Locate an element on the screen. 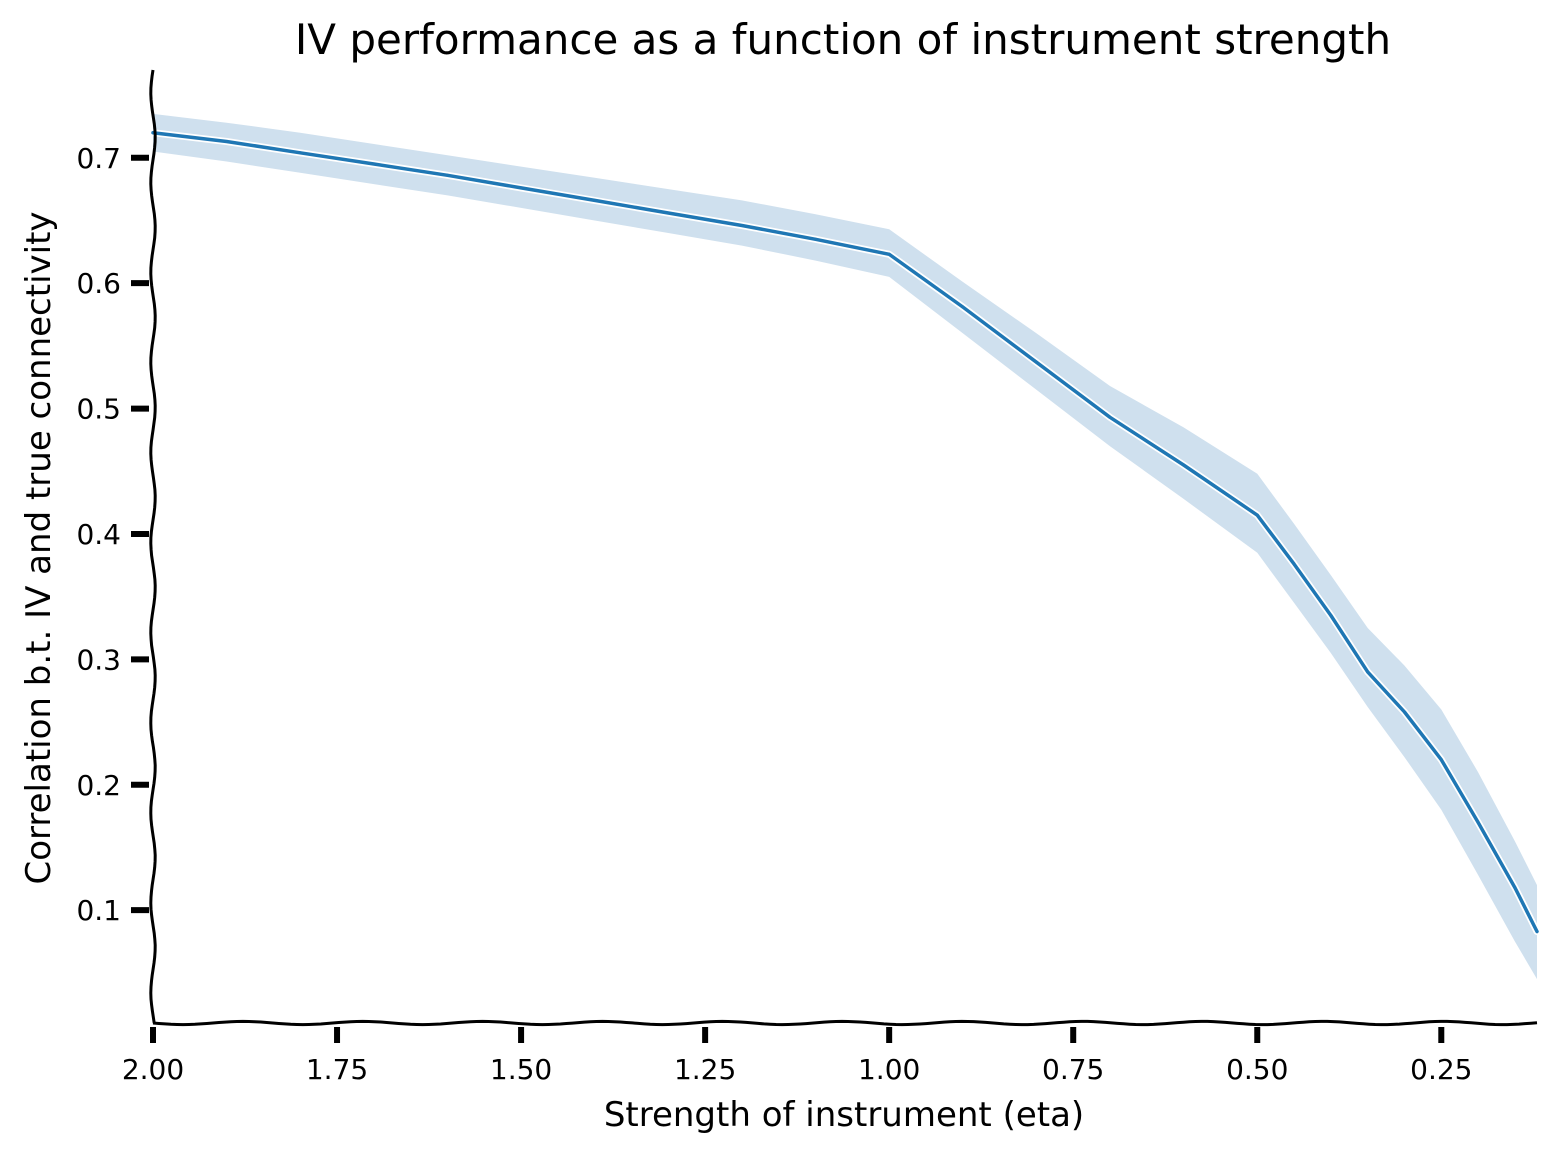 This screenshot has height=1155, width=1555. y-axis-ticks: 0.1 0.2 0.3 0.4 0.5 0.6 0.7 is located at coordinates (112, 534).